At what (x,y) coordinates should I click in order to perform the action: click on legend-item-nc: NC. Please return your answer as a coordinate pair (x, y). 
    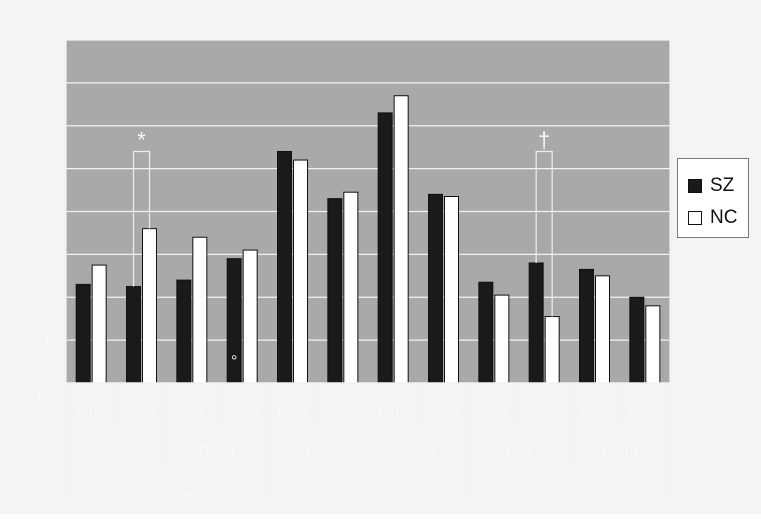
    Looking at the image, I should click on (712, 218).